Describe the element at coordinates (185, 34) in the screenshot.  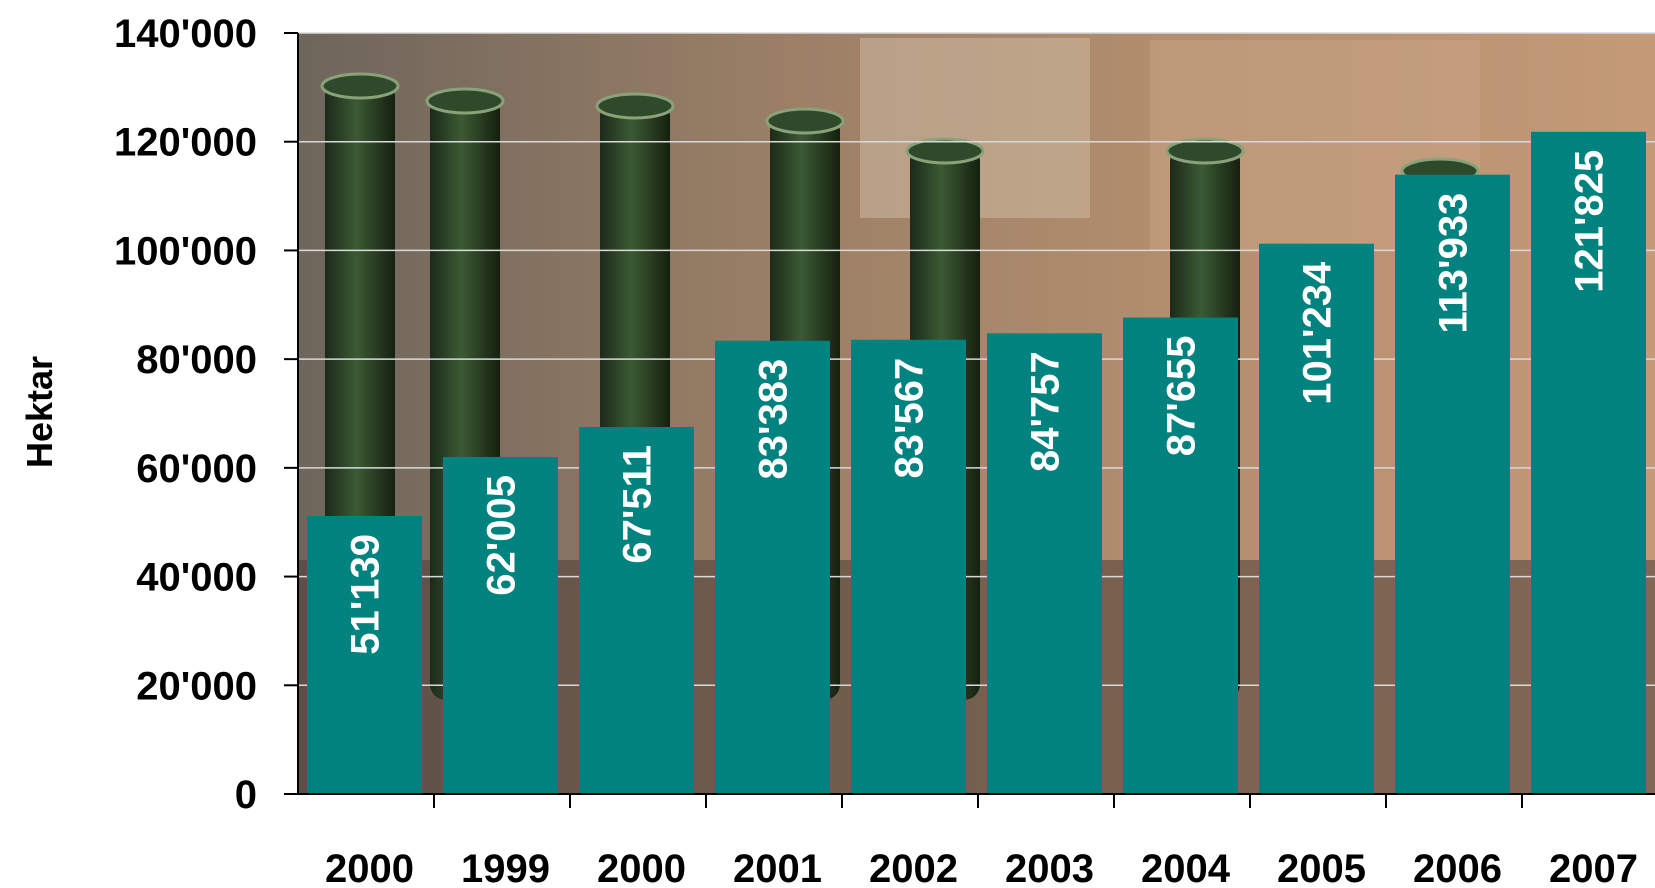
I see `y-tick-label: 140'000` at that location.